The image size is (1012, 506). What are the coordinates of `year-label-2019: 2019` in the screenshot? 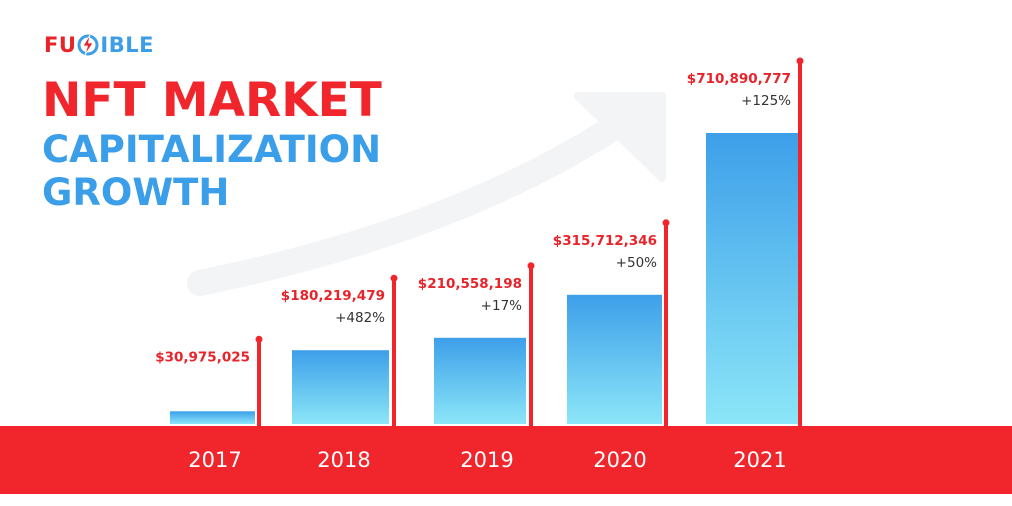 It's located at (486, 460).